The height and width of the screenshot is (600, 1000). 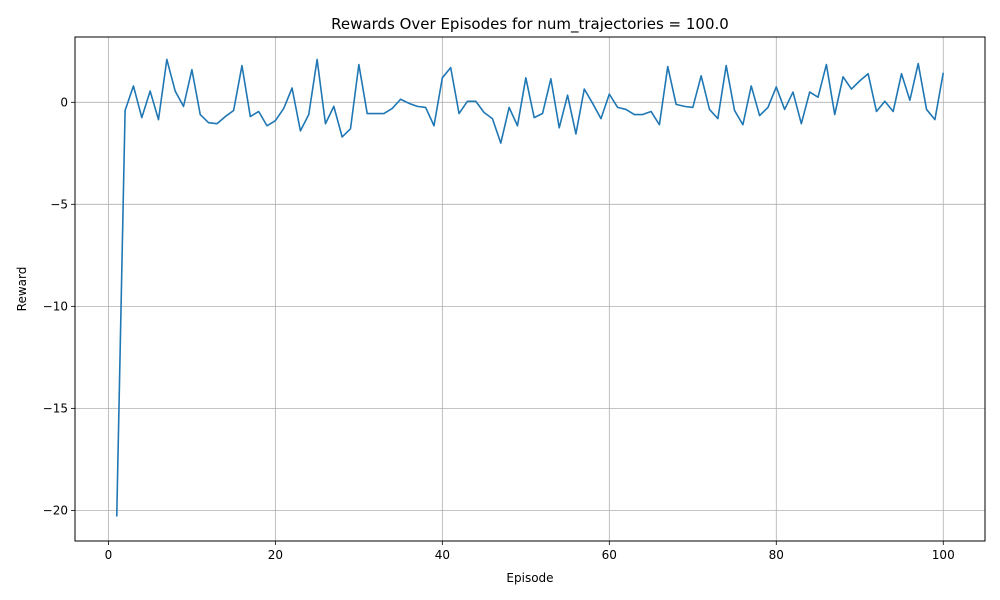 I want to click on x-tick-label: 80, so click(x=776, y=555).